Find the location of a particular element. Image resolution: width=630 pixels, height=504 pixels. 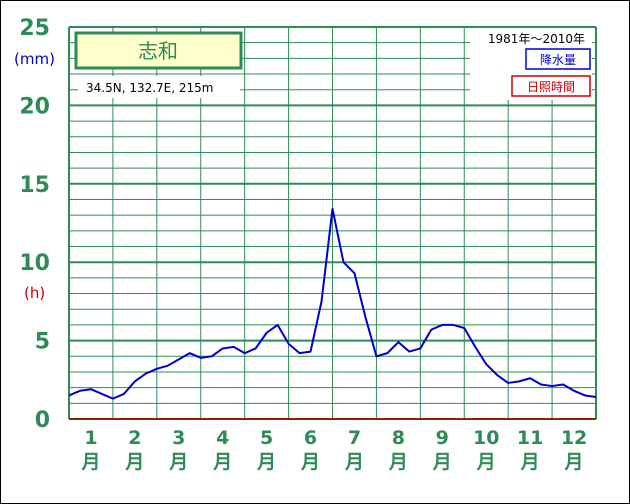

legend-sun: 日照時間 is located at coordinates (551, 87).